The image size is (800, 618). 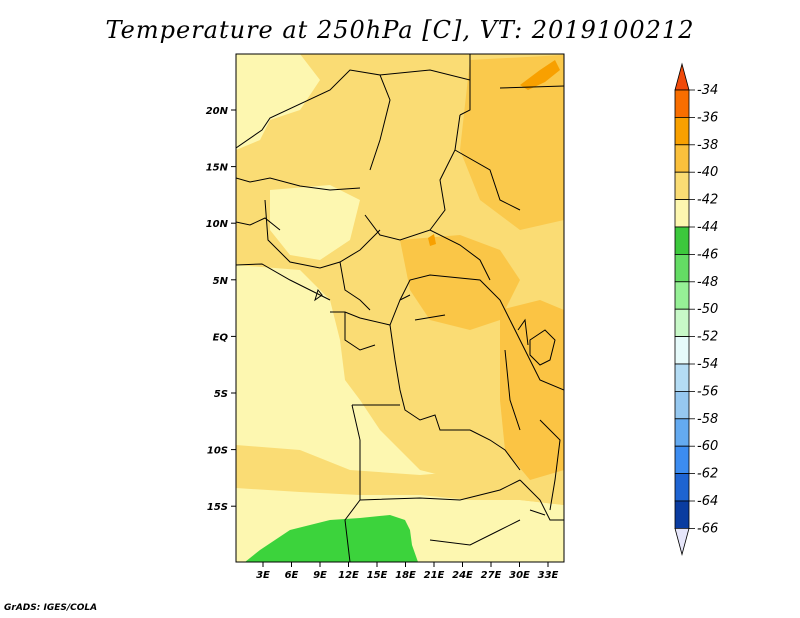 I want to click on lat-label: 10S, so click(x=217, y=451).